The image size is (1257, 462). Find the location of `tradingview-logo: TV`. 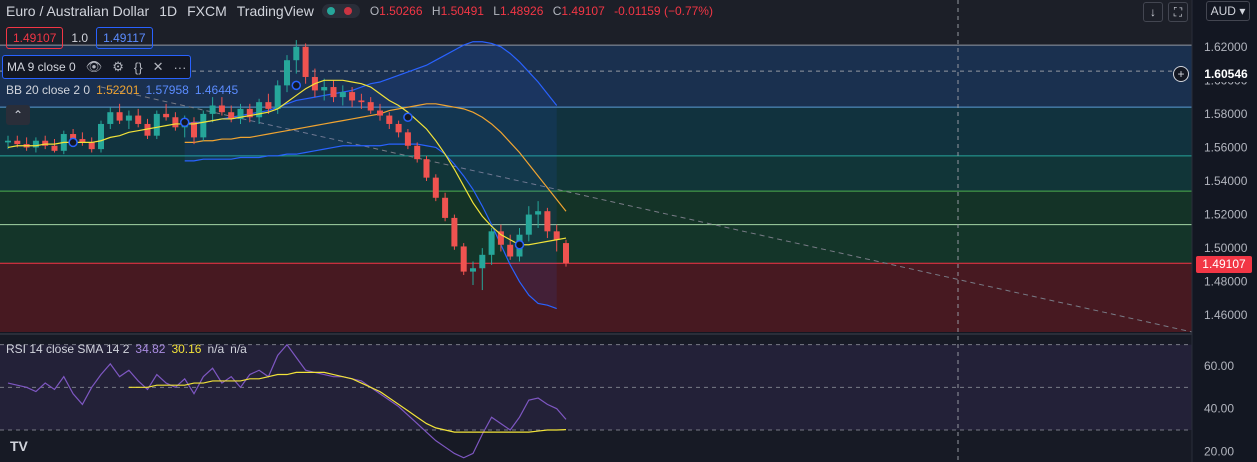

tradingview-logo: TV is located at coordinates (19, 446).